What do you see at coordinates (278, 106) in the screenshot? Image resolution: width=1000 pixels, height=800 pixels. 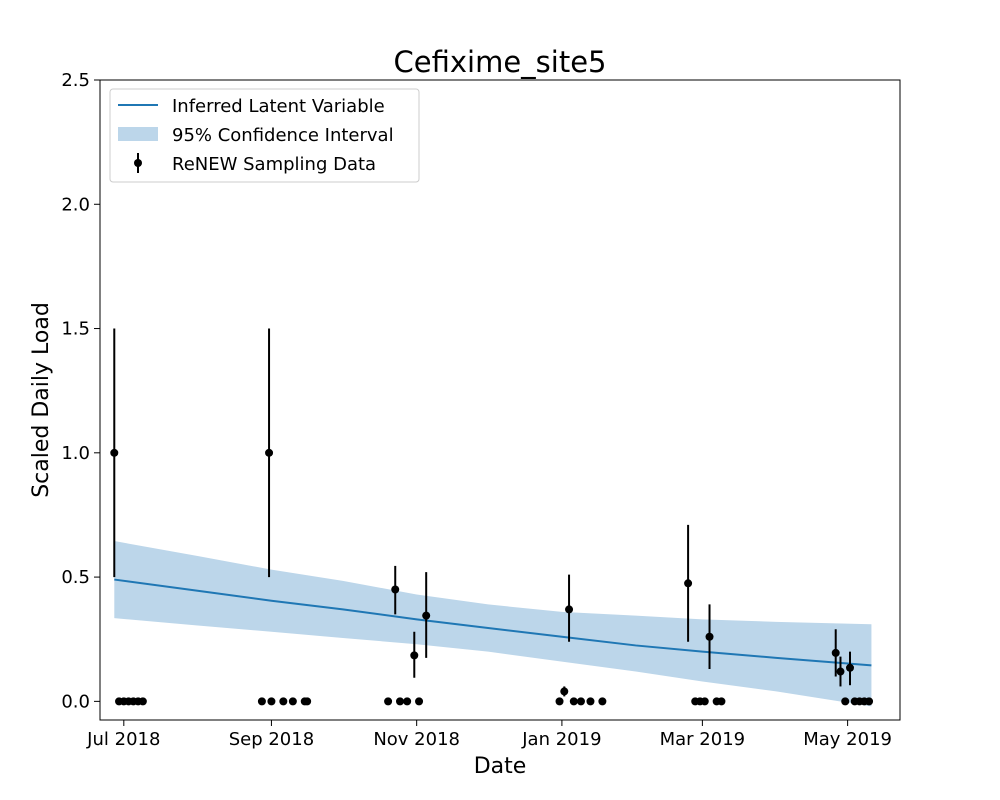 I see `legend-line-label: Inferred Latent Variable` at bounding box center [278, 106].